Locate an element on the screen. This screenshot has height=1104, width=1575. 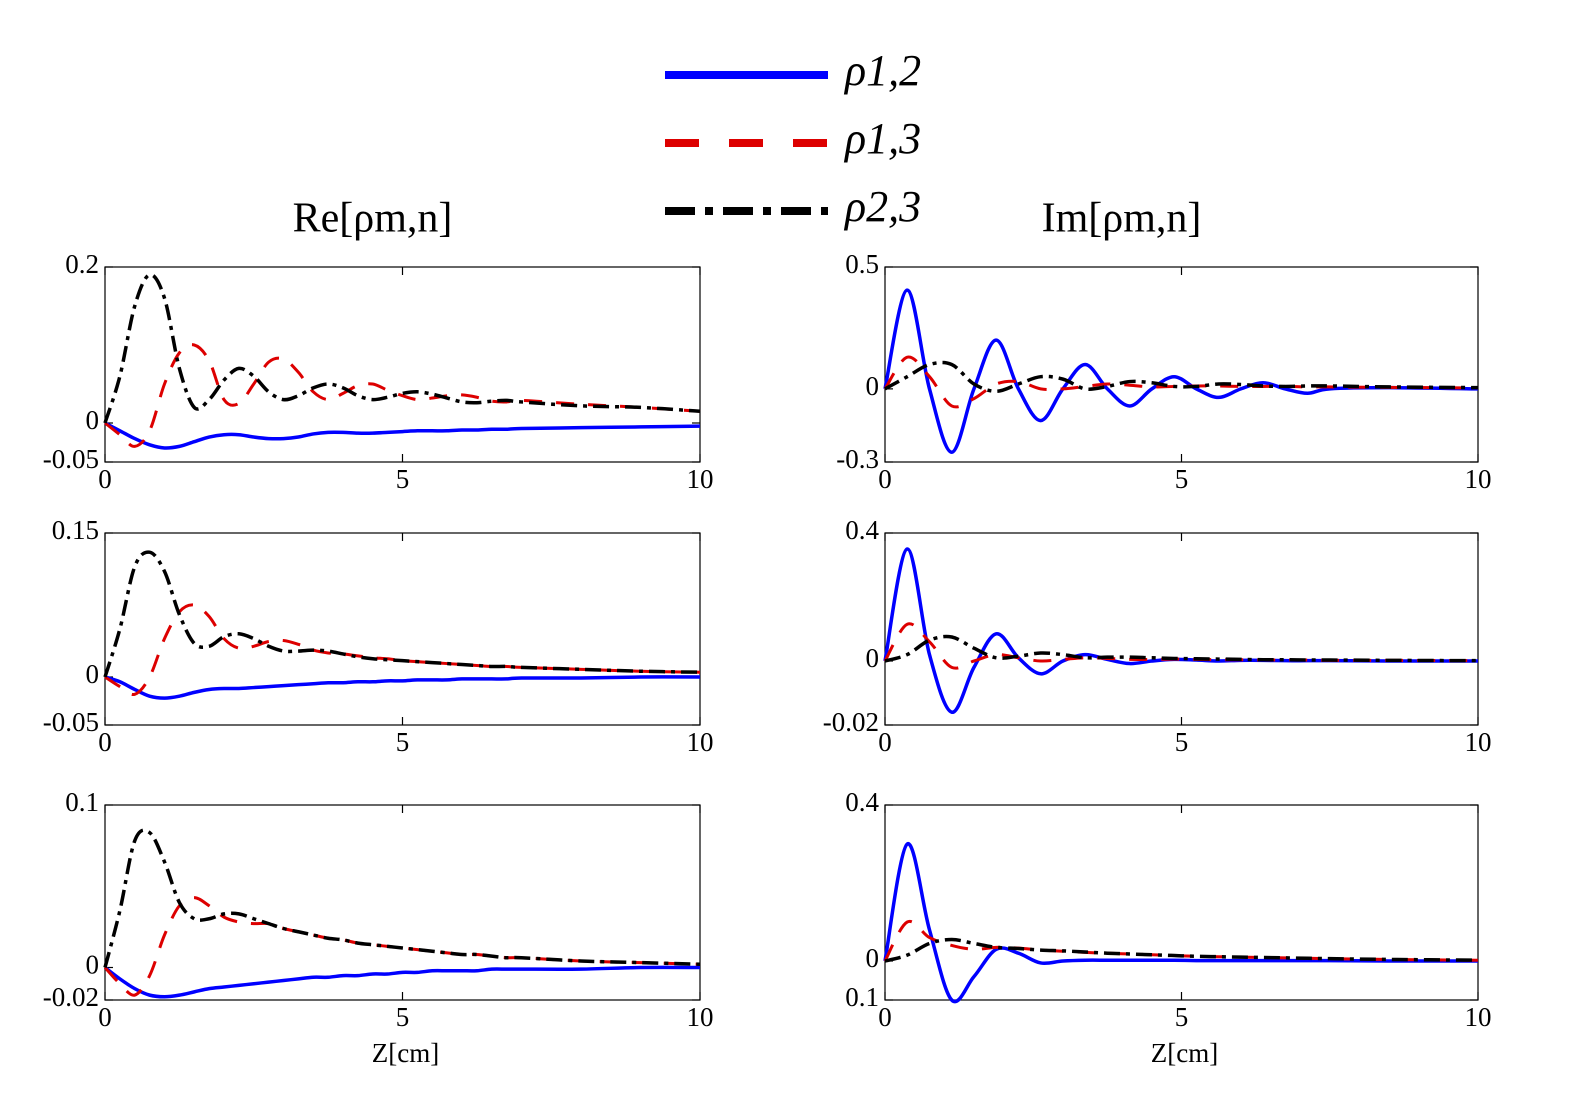
legend-label: ρ1,3 is located at coordinates (882, 138).